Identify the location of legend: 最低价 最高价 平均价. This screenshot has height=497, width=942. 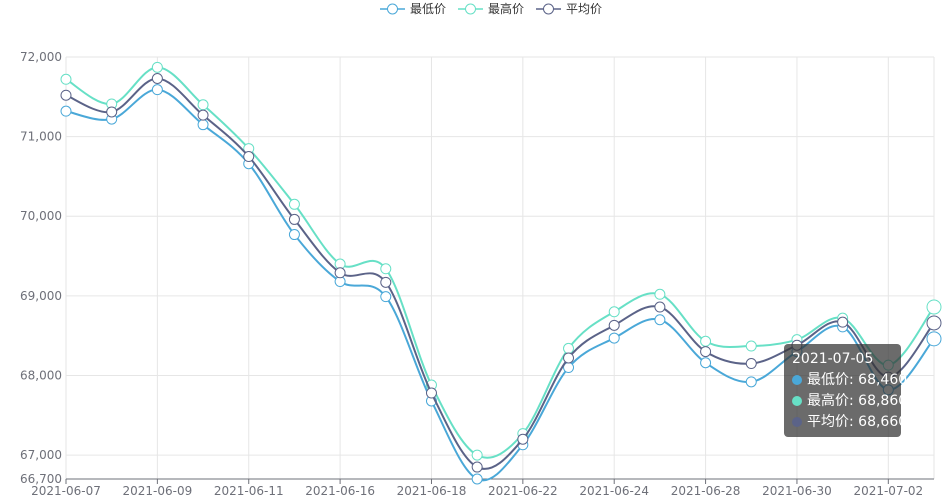
(491, 8).